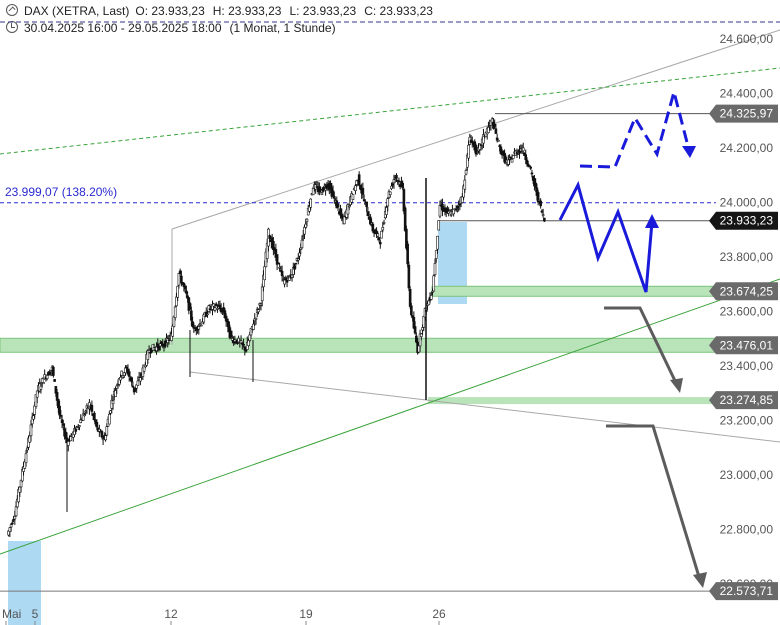 The image size is (780, 625). What do you see at coordinates (747, 312) in the screenshot?
I see `y-tick-label: 23.600,00` at bounding box center [747, 312].